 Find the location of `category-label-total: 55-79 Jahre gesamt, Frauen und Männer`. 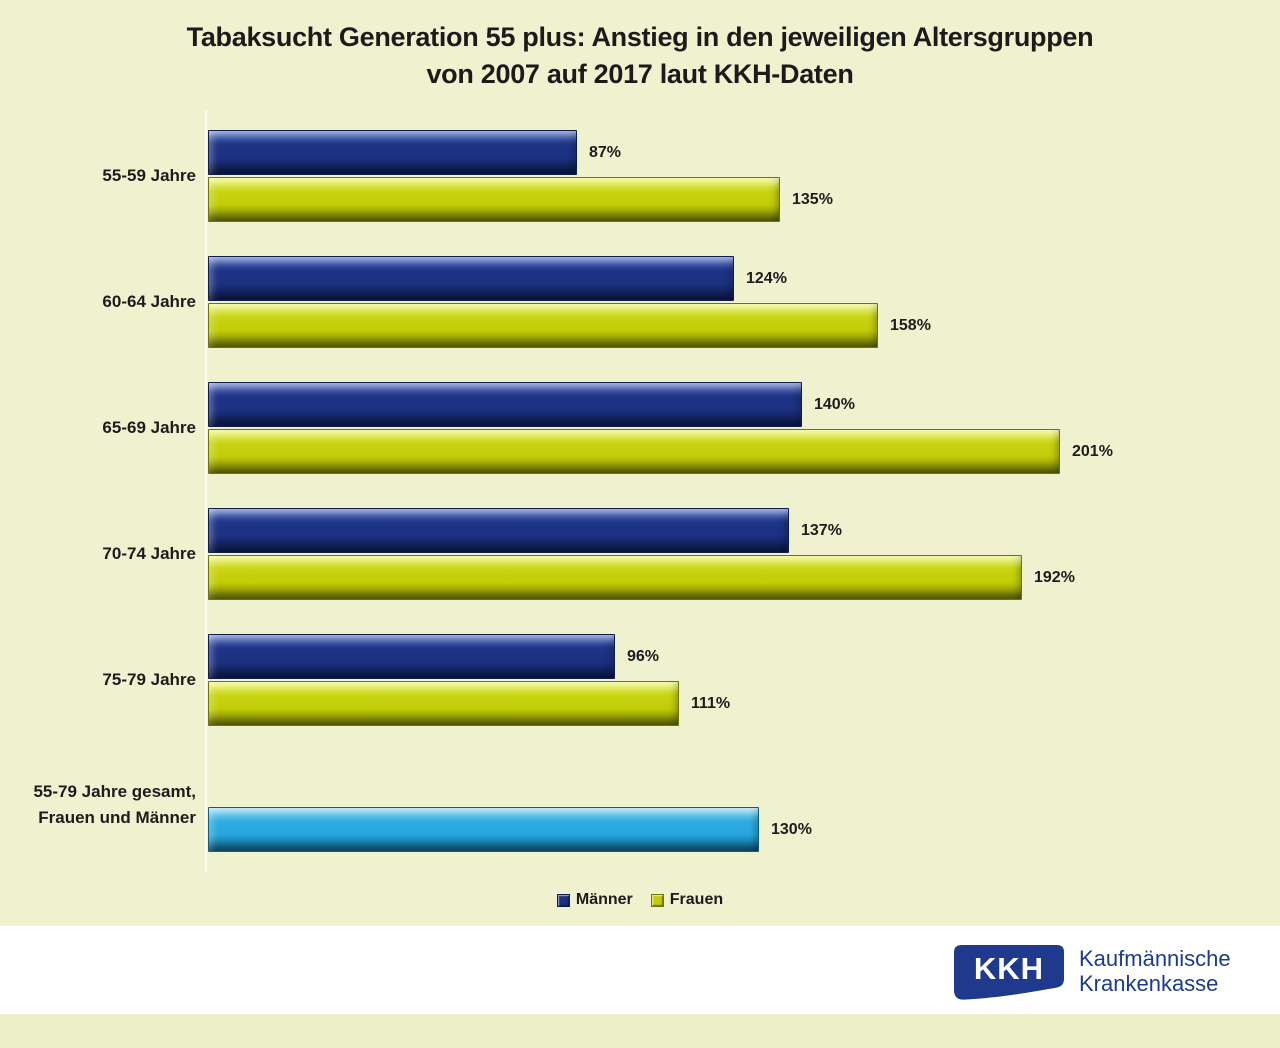

category-label-total: 55-79 Jahre gesamt, Frauen und Männer is located at coordinates (98, 805).